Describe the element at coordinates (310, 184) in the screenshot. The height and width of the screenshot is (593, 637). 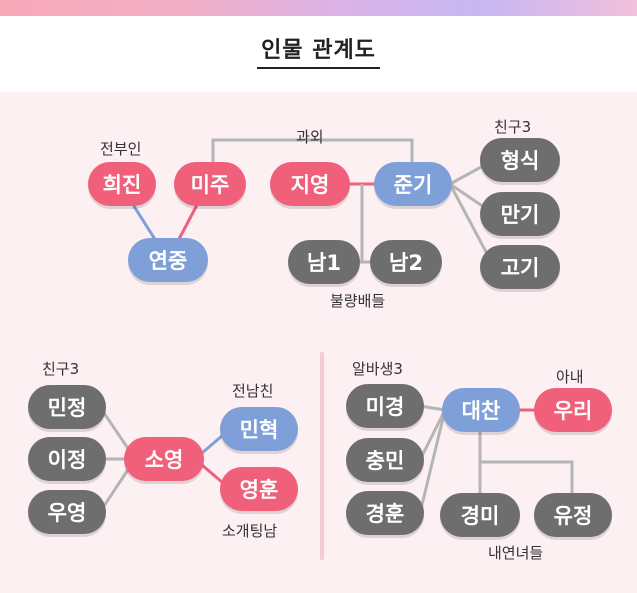
I see `node-jiyoung: 지영` at that location.